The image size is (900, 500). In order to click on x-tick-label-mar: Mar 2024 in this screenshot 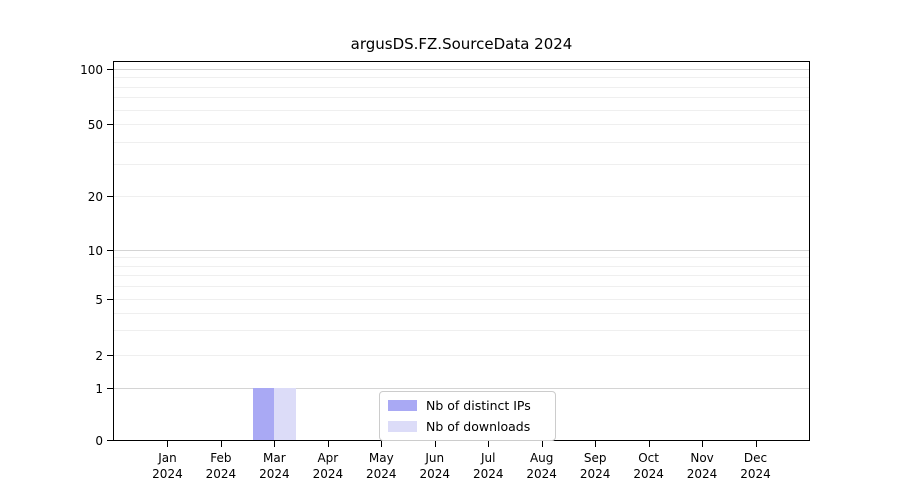, I will do `click(274, 466)`.